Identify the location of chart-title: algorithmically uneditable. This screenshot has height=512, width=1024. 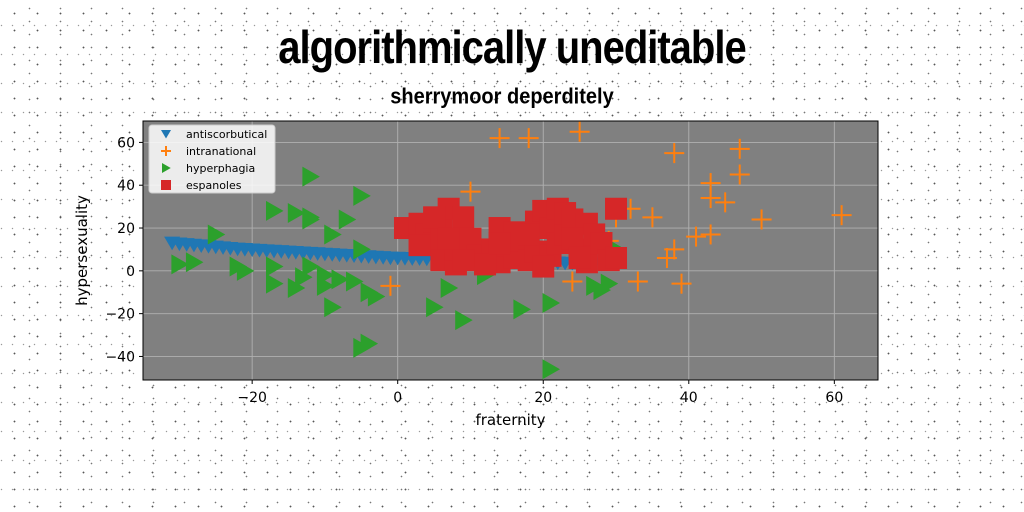
(512, 48).